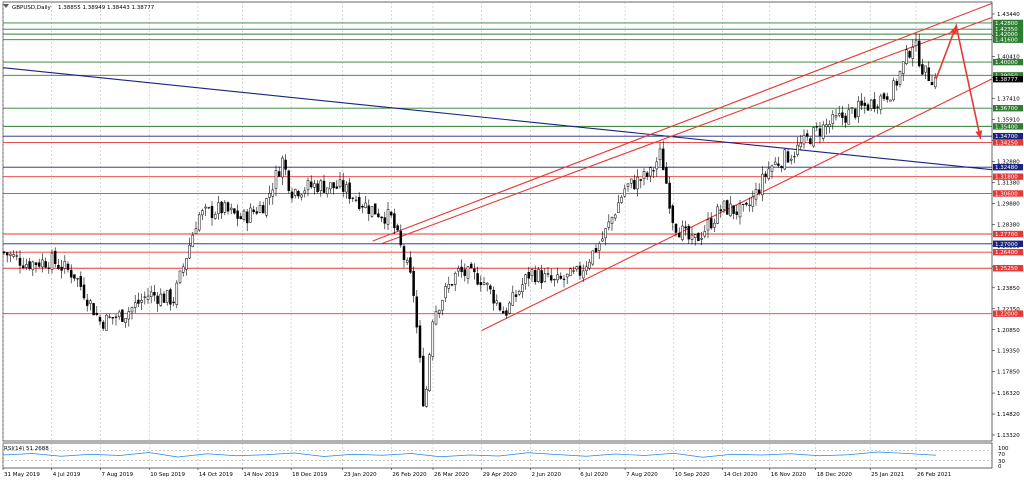  What do you see at coordinates (1008, 120) in the screenshot?
I see `price-tick-label: 1.35910` at bounding box center [1008, 120].